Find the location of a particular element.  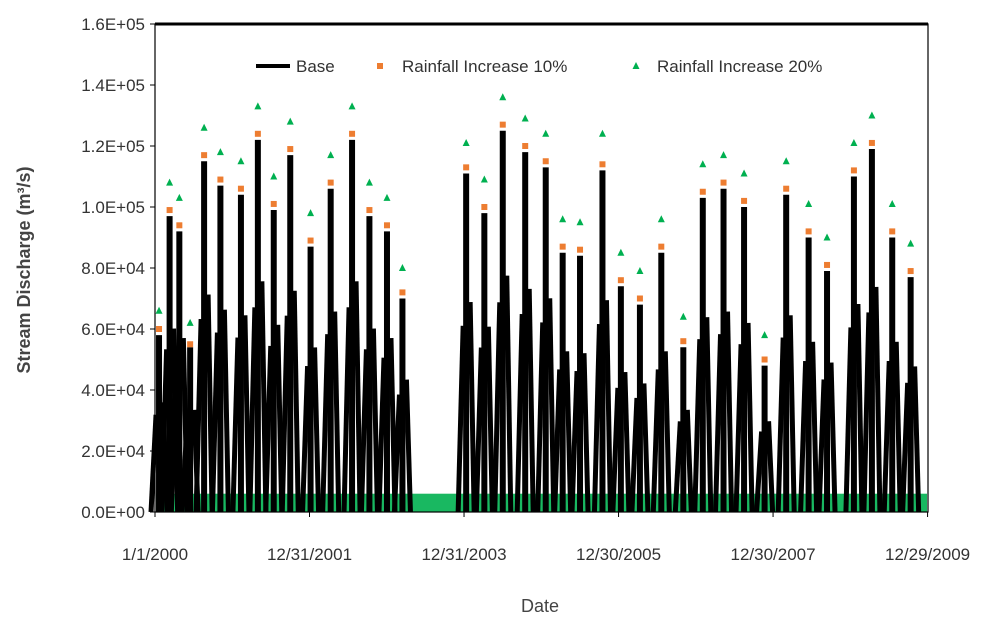

x-axis-title: Date is located at coordinates (540, 606).